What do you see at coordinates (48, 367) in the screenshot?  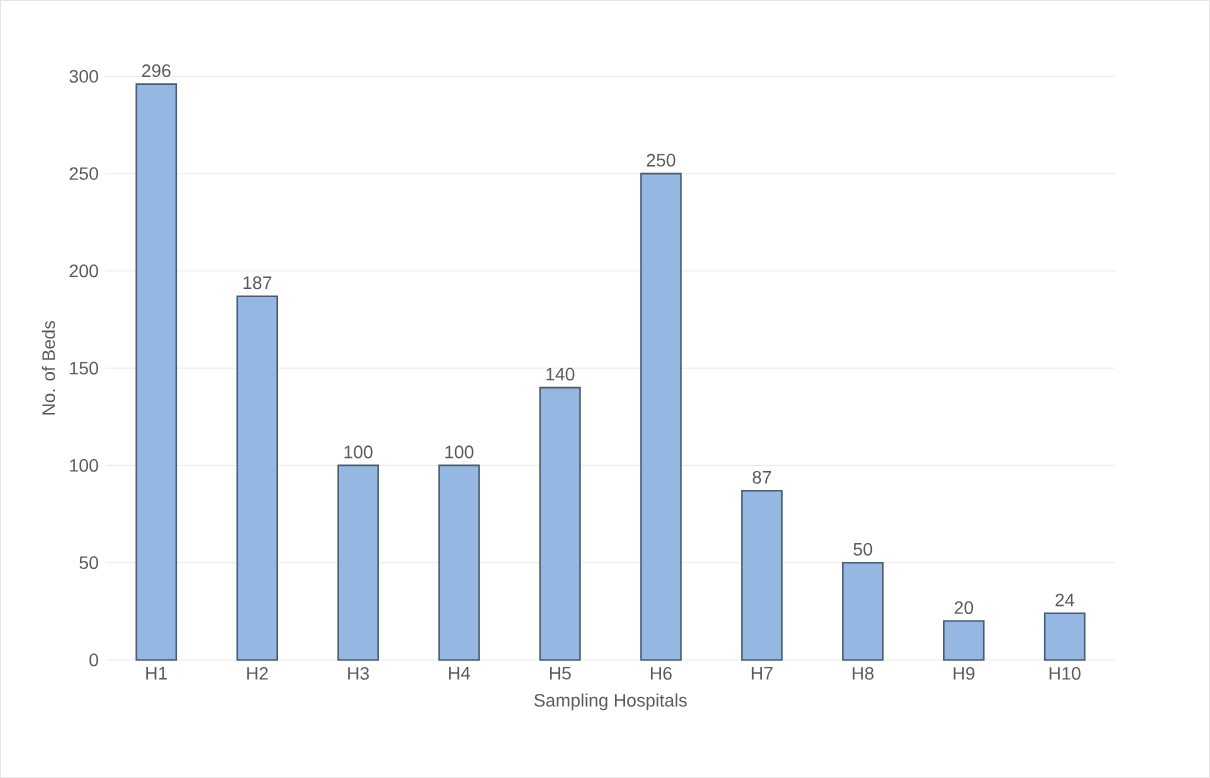 I see `y-axis-title: No. of Beds` at bounding box center [48, 367].